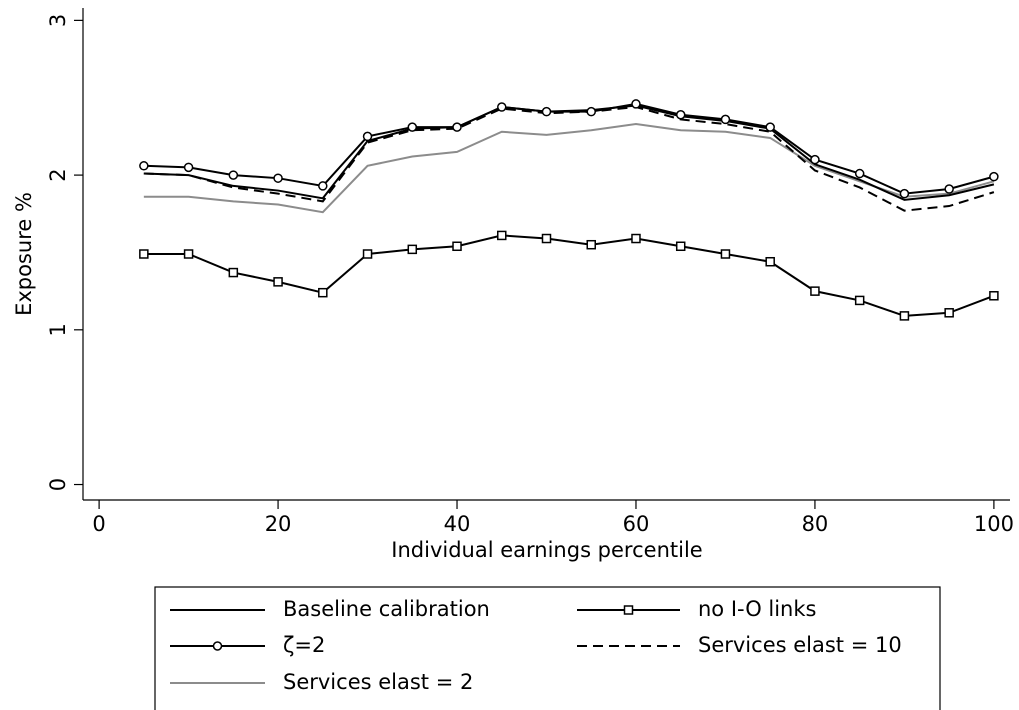 The width and height of the screenshot is (1019, 710). What do you see at coordinates (58, 174) in the screenshot?
I see `y-tick-label: 2` at bounding box center [58, 174].